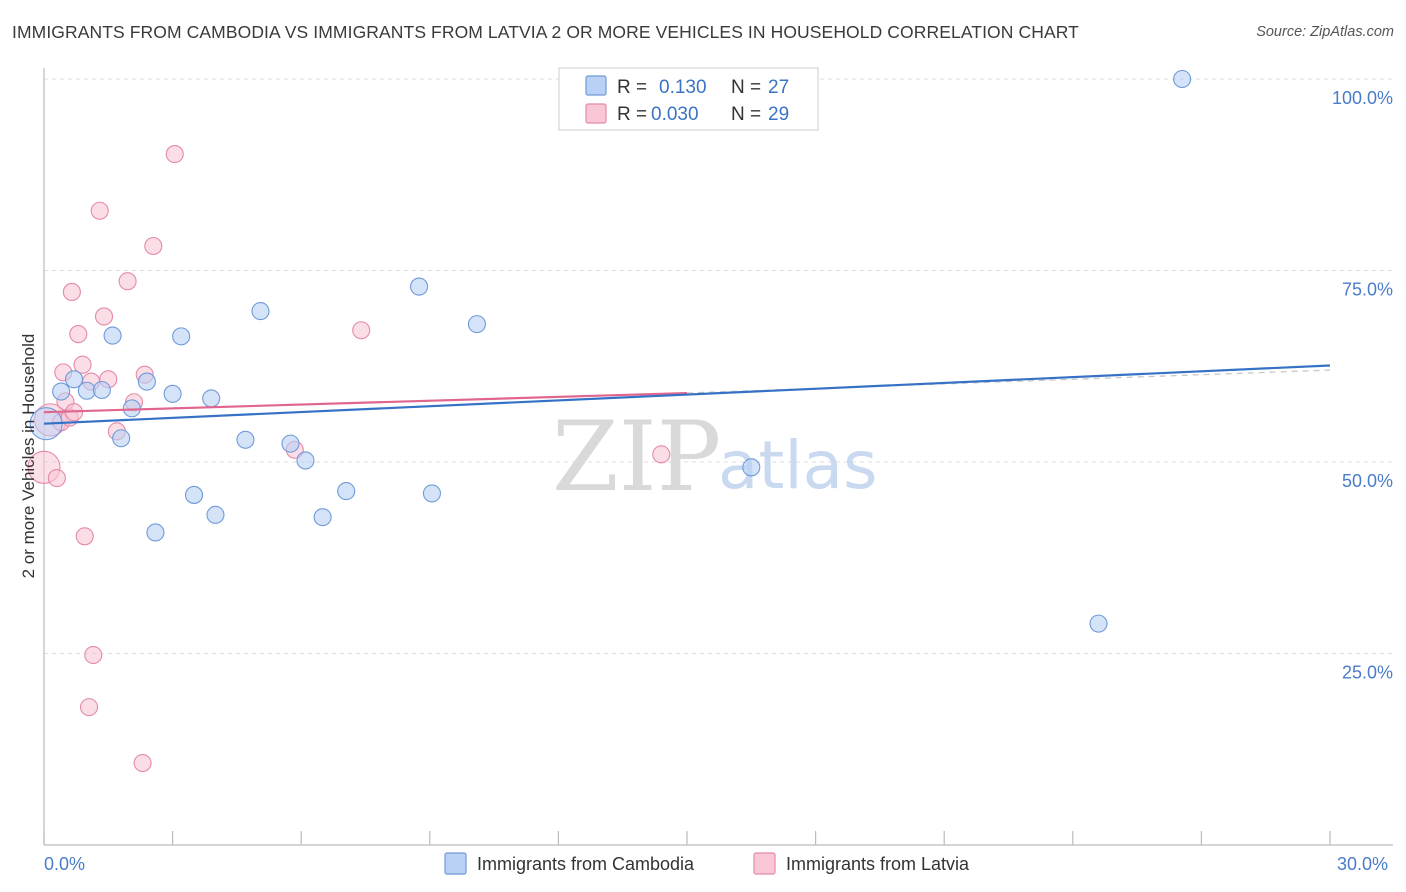  Describe the element at coordinates (455, 863) in the screenshot. I see `bottom-legend-swatch-cambodia` at that location.